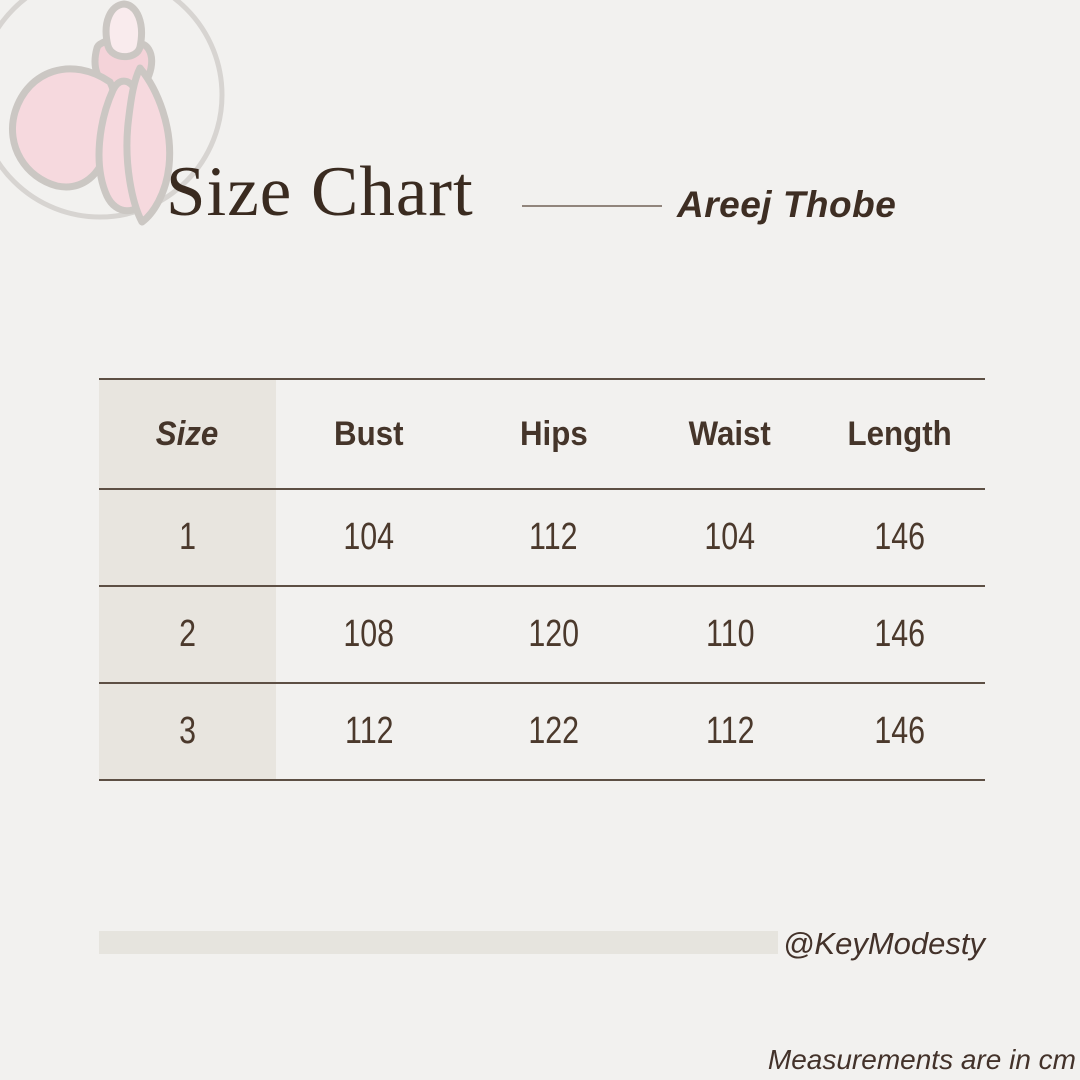 This screenshot has height=1080, width=1080. What do you see at coordinates (187, 434) in the screenshot?
I see `column-header-size: Size` at bounding box center [187, 434].